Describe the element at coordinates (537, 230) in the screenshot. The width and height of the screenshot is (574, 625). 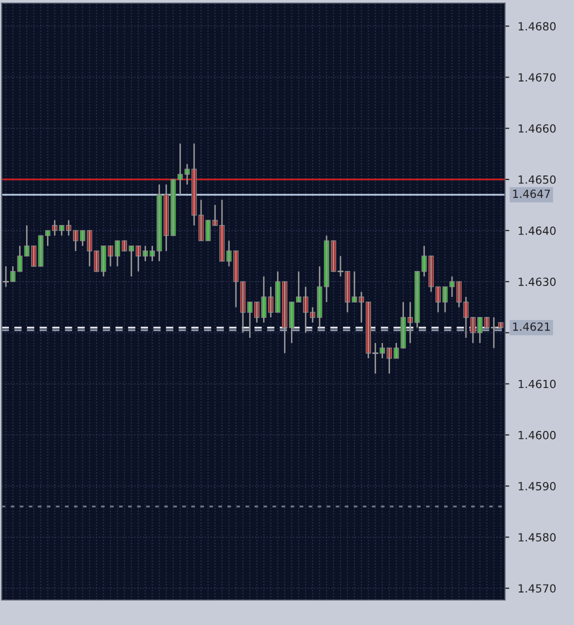
I see `y-tick-label: 1.4640` at that location.